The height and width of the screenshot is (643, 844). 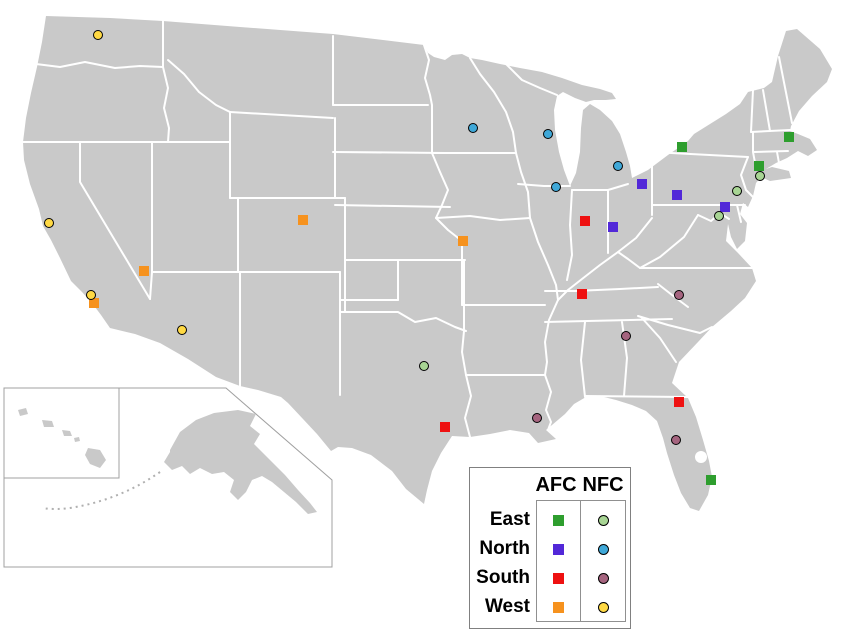 I want to click on aleutian-islands, so click(x=101, y=490).